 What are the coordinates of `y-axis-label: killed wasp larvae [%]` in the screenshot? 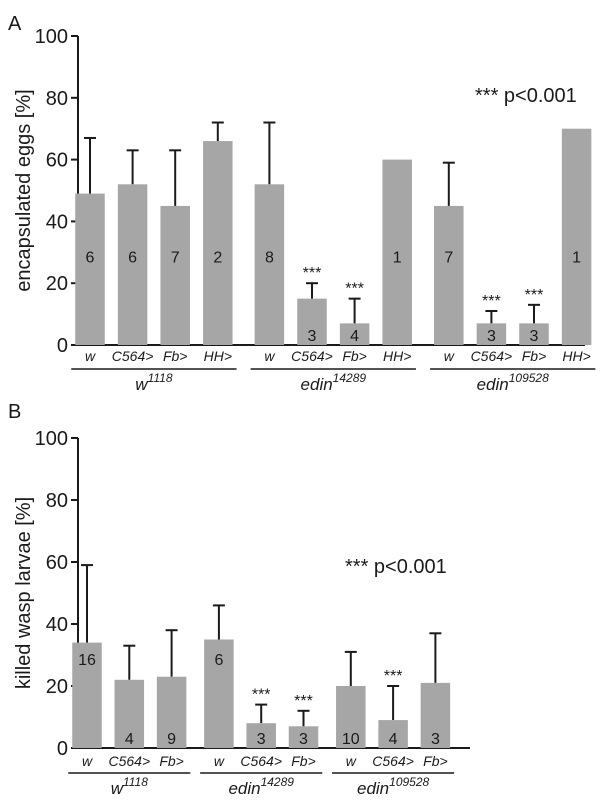 It's located at (24, 593).